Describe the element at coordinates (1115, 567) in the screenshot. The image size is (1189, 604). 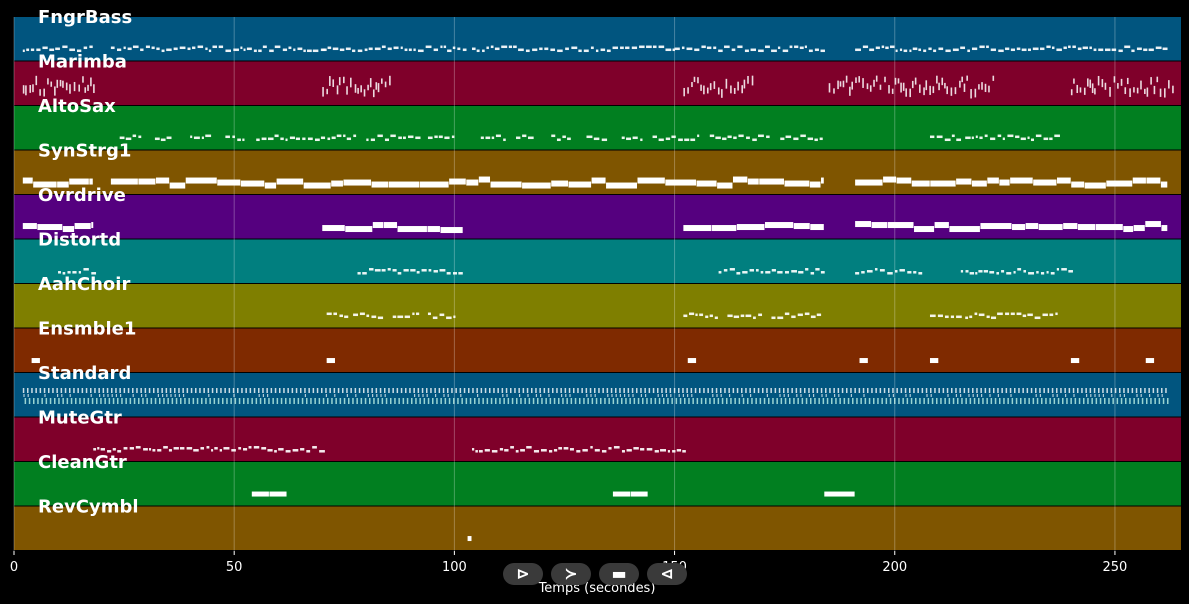
I see `x-tick-label: 250` at that location.